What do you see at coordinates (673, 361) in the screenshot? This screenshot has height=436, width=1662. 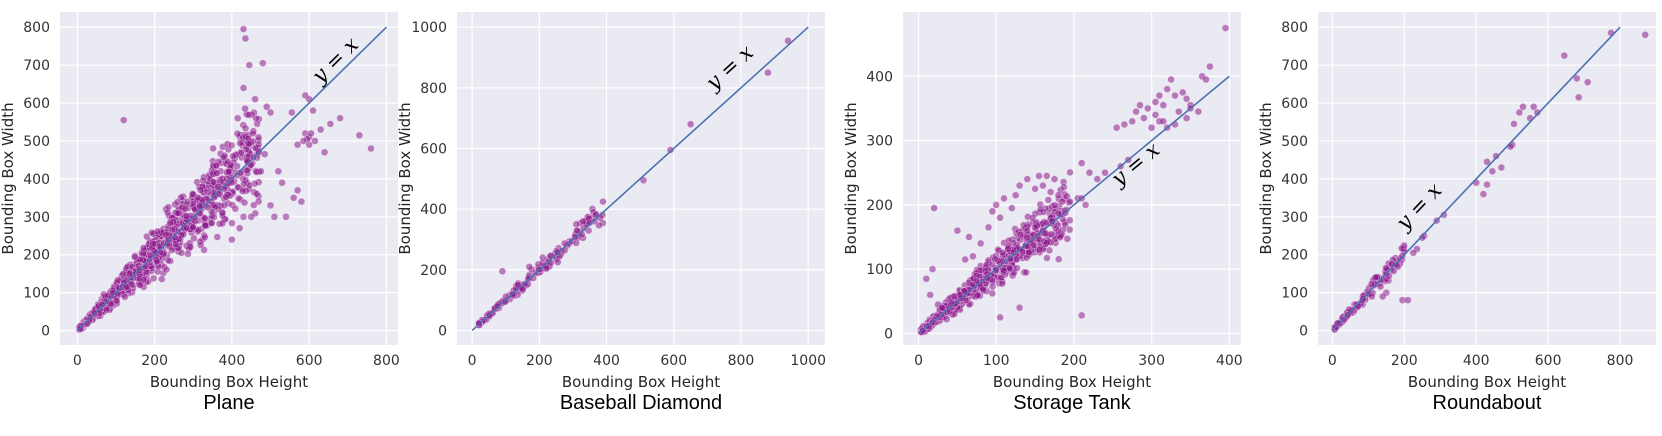 I see `x-tick-label: 600` at bounding box center [673, 361].